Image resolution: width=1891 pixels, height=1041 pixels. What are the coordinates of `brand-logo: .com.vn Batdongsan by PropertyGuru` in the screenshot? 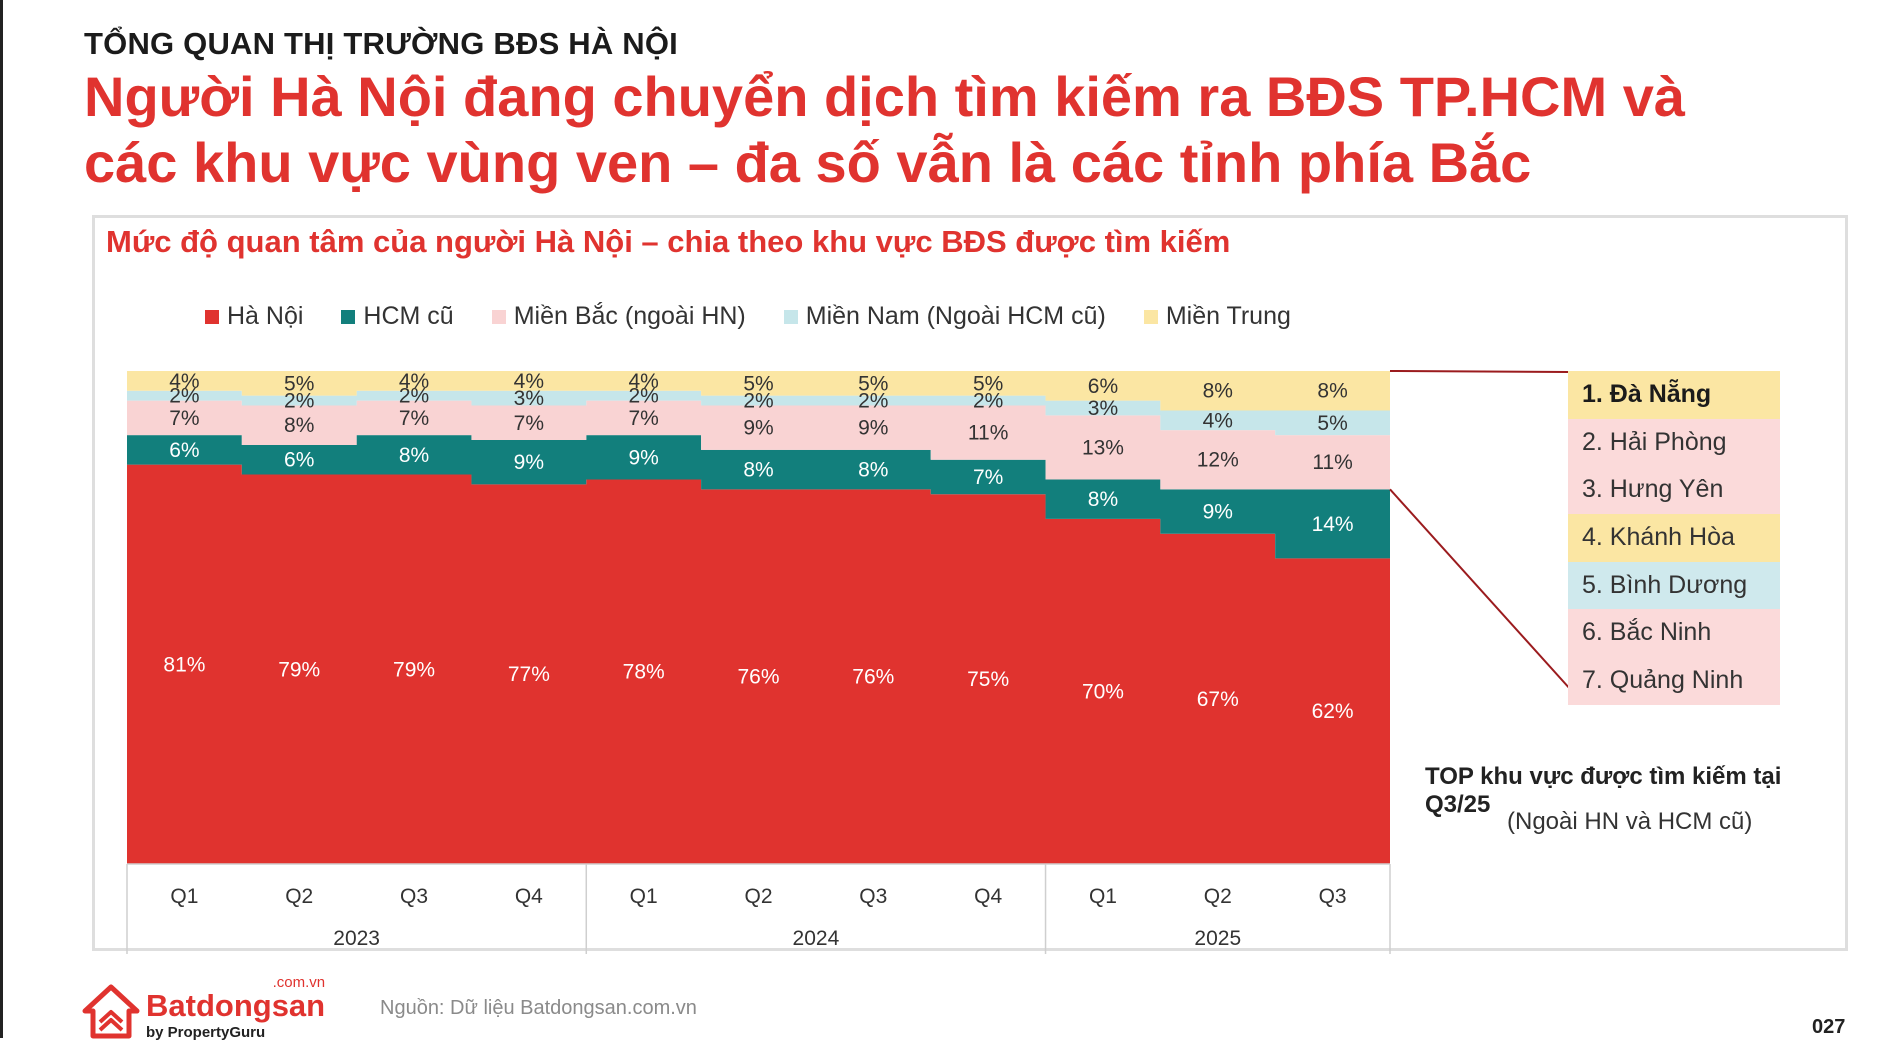 It's located at (203, 1007).